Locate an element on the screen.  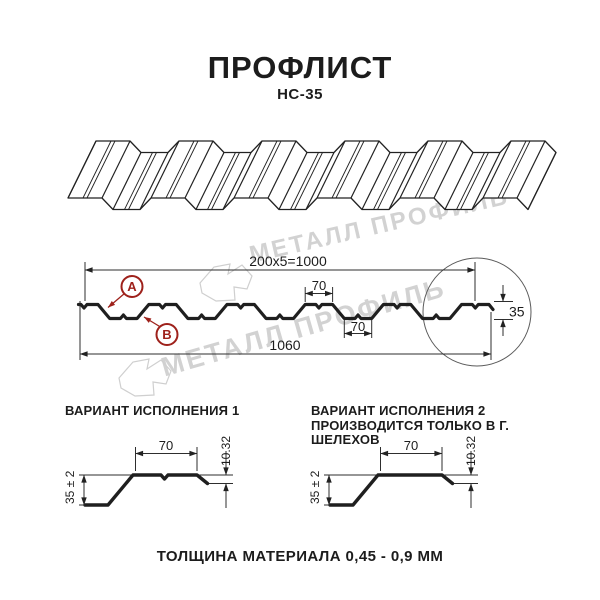
variant-2-dim-lip-label: 10.32 is located at coordinates (471, 451).